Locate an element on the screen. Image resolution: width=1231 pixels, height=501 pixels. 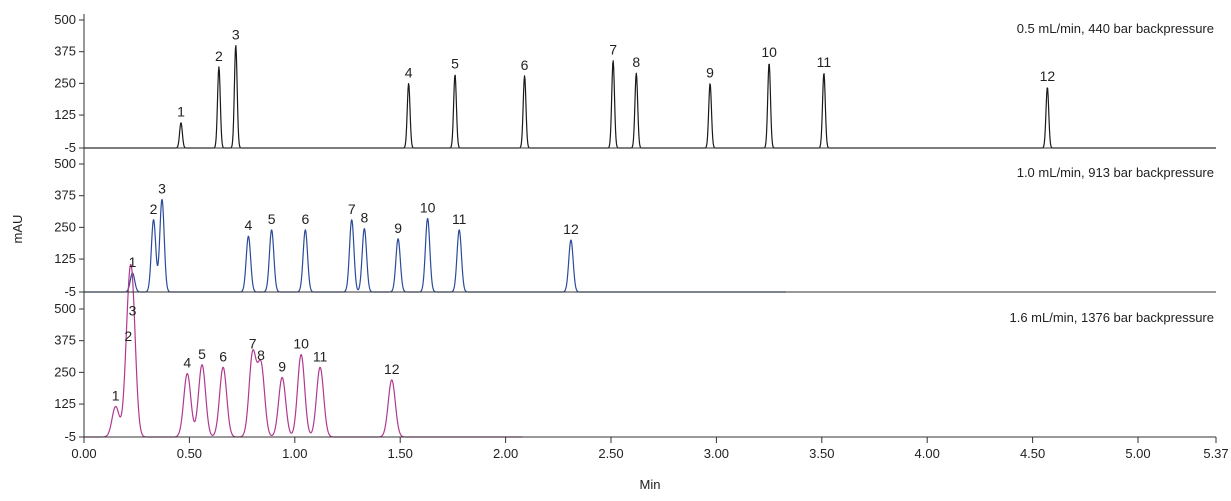
x-tick-label: 1.00 is located at coordinates (294, 453).